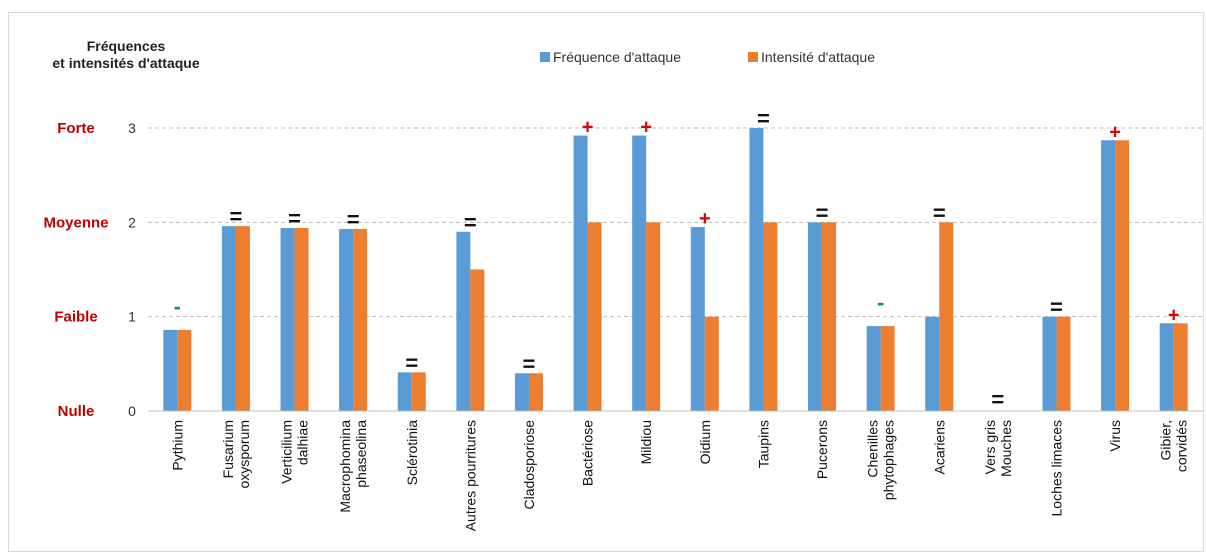 This screenshot has width=1207, height=553. I want to click on category-label-line: Pucerons, so click(822, 449).